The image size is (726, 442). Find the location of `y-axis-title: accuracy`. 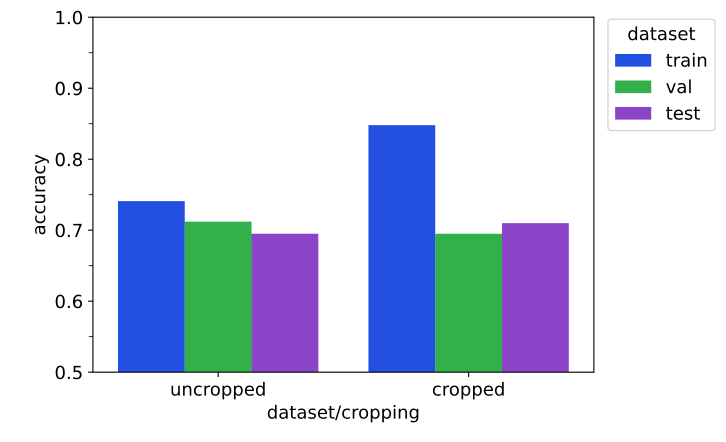

y-axis-title: accuracy is located at coordinates (42, 194).